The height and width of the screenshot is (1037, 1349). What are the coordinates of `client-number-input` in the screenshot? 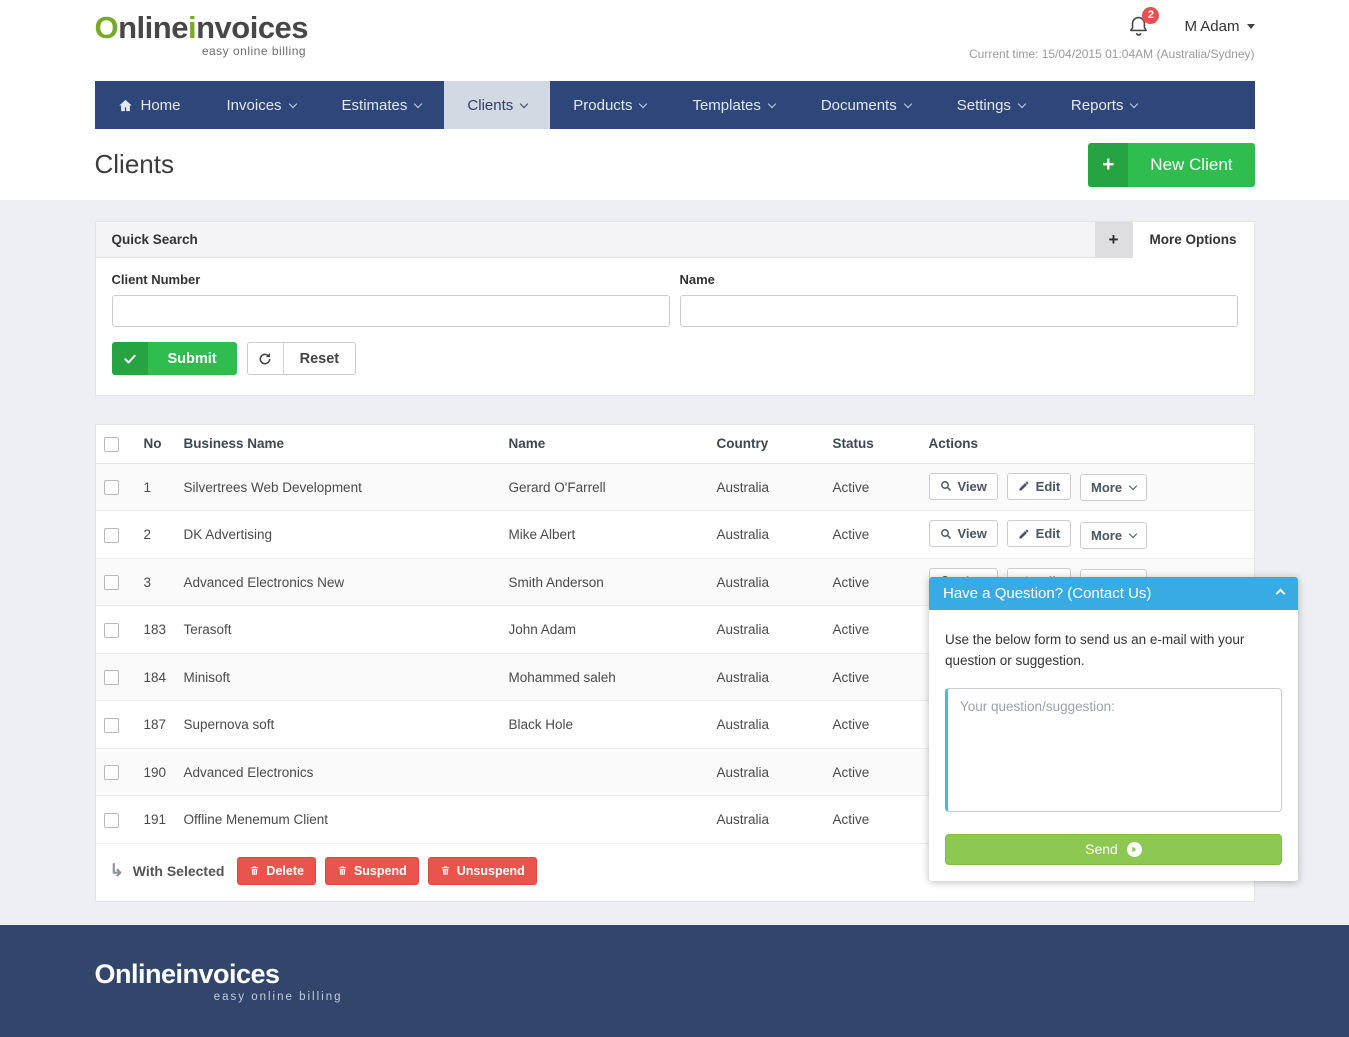 It's located at (390, 311).